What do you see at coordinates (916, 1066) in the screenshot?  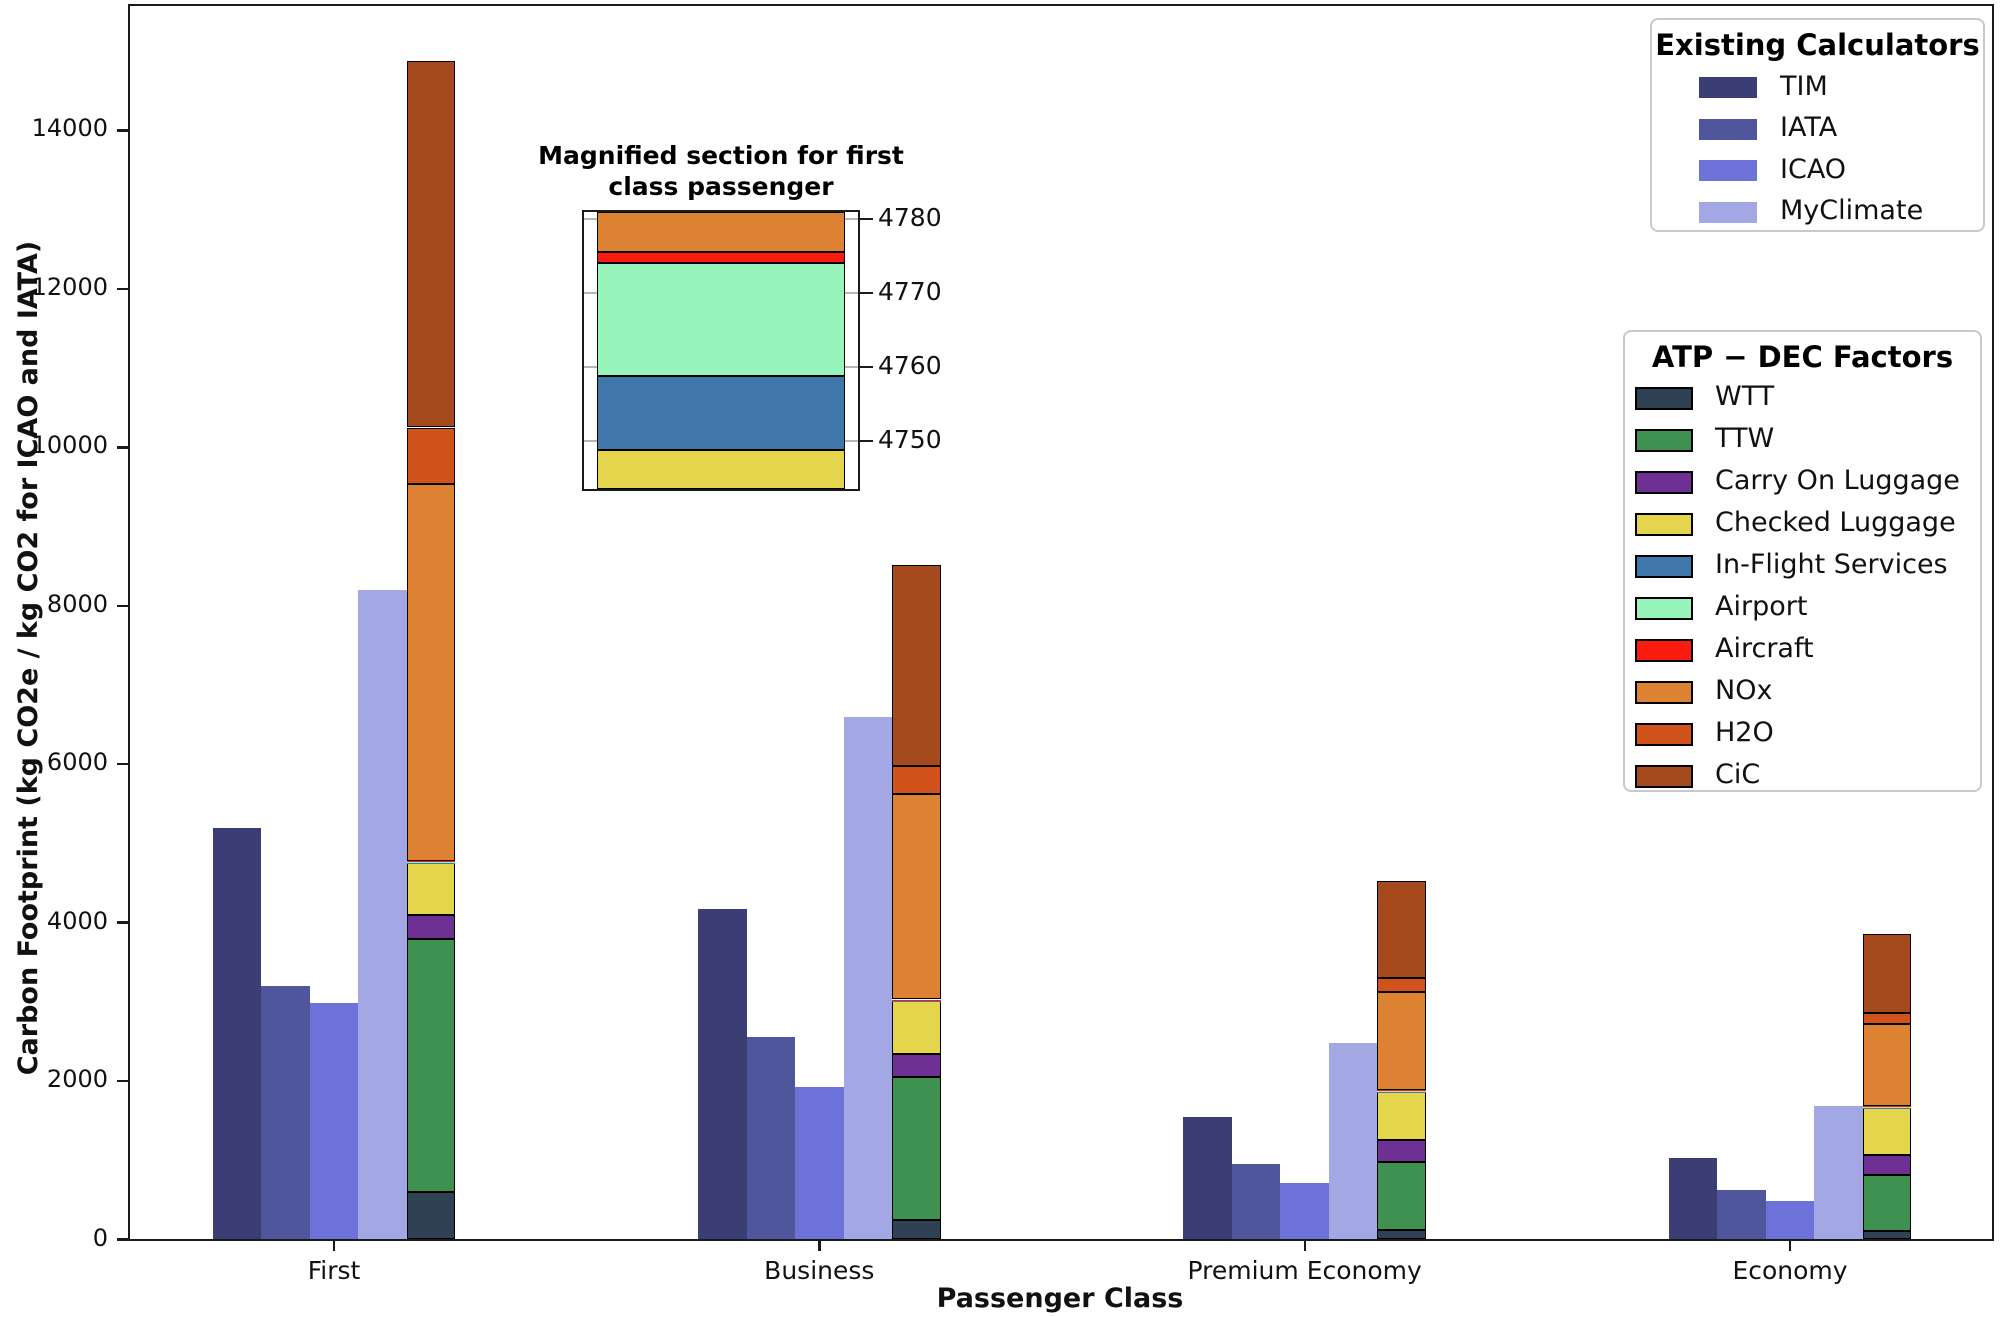 I see `stack-carry-on-luggage-business` at bounding box center [916, 1066].